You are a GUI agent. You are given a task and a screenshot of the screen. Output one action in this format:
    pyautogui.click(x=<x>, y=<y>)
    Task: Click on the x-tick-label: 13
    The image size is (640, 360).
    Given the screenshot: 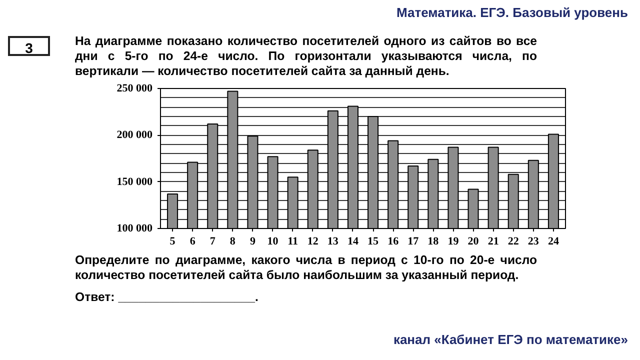 What is the action you would take?
    pyautogui.click(x=333, y=242)
    